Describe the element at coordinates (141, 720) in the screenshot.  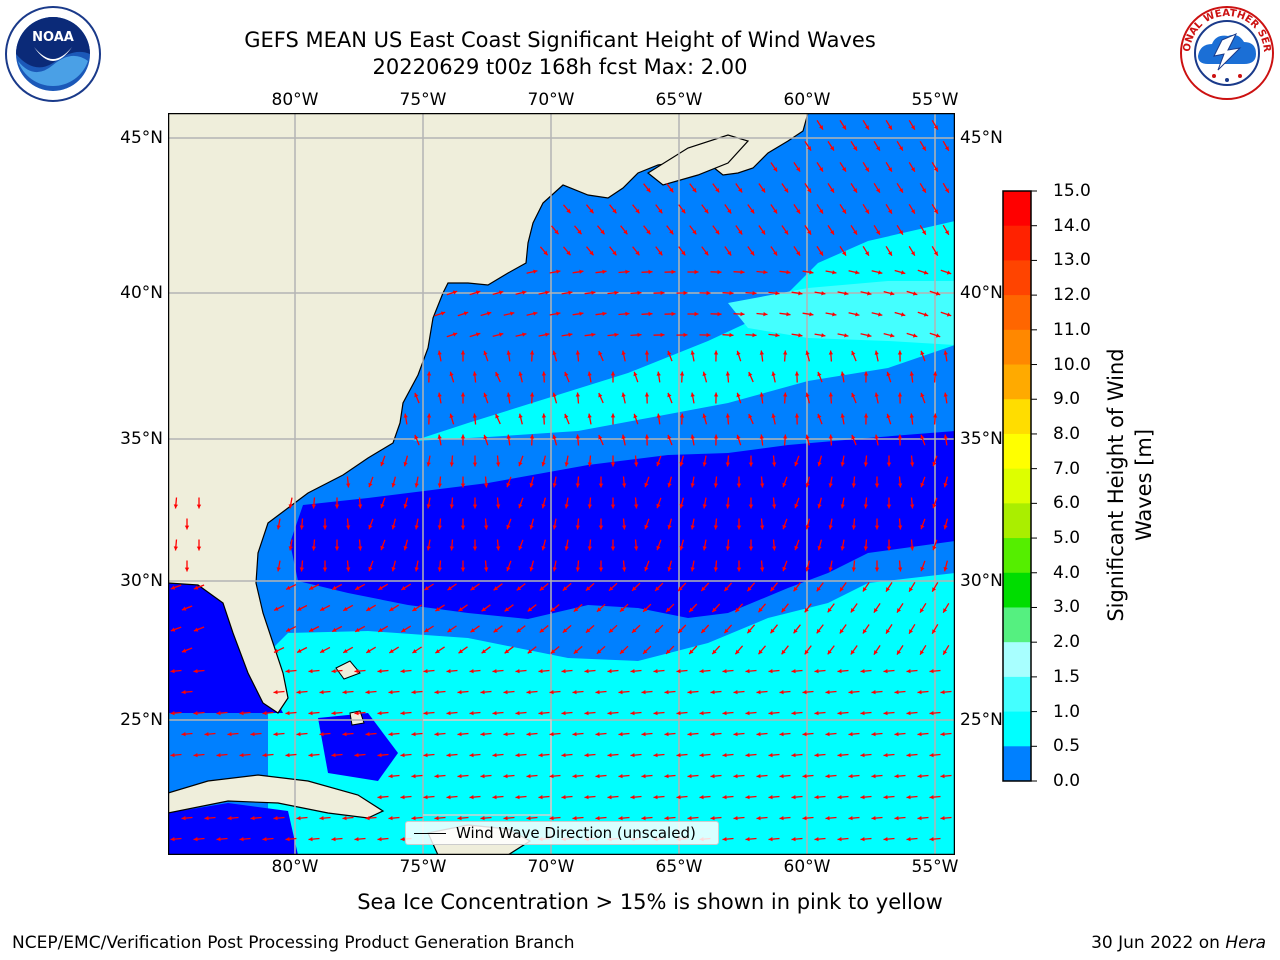
I see `lat-label-left: 25°N` at that location.